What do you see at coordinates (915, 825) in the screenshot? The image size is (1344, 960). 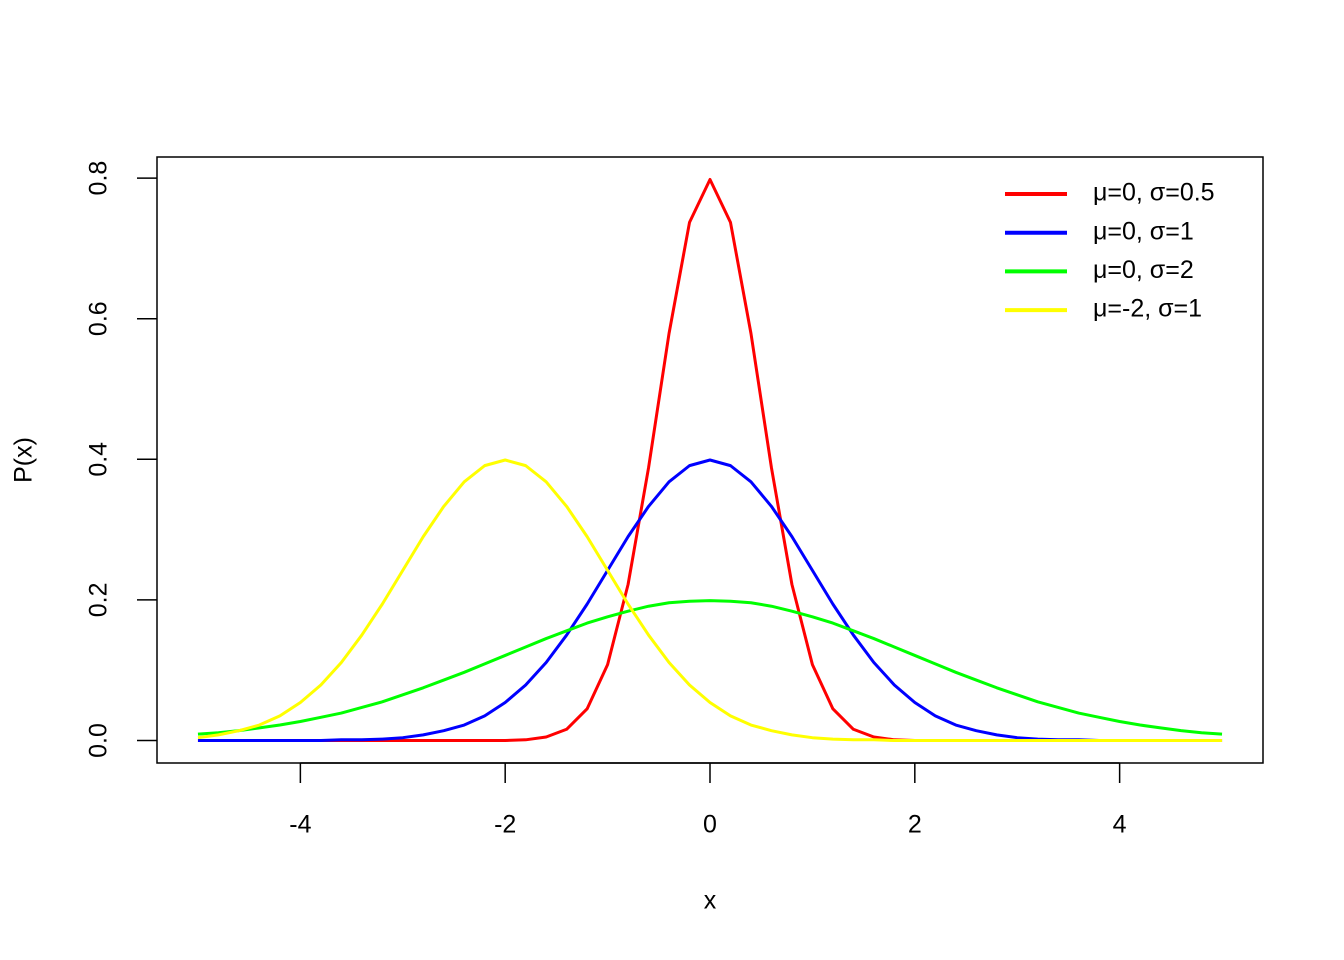 I see `x-tick-label: 2` at bounding box center [915, 825].